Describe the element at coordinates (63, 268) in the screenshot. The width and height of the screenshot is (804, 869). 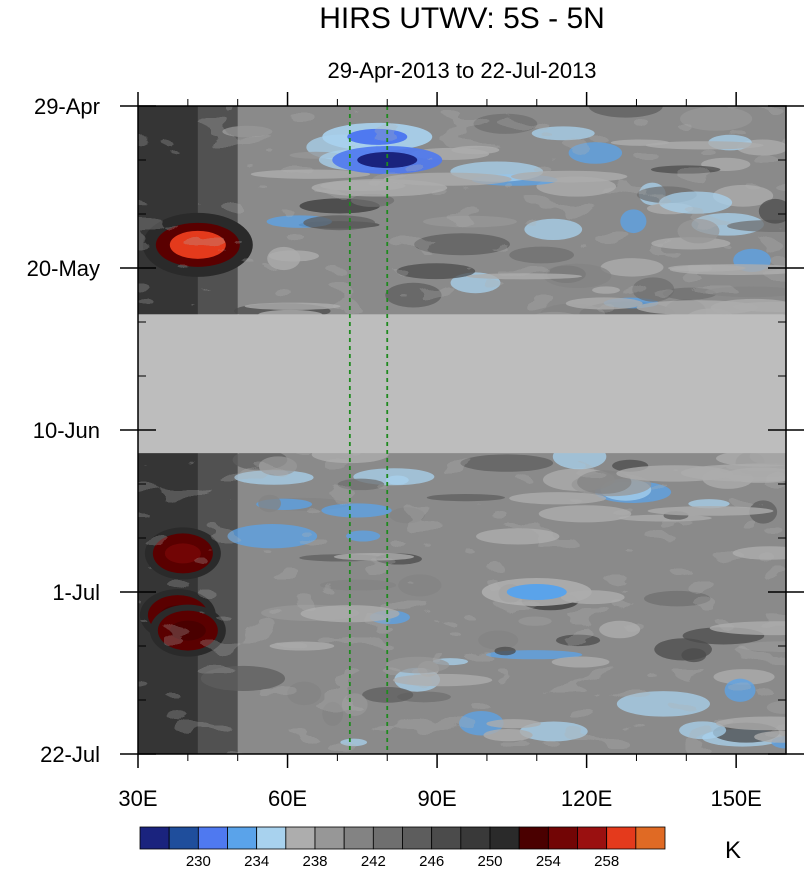
I see `y-tick-label: 20-May` at that location.